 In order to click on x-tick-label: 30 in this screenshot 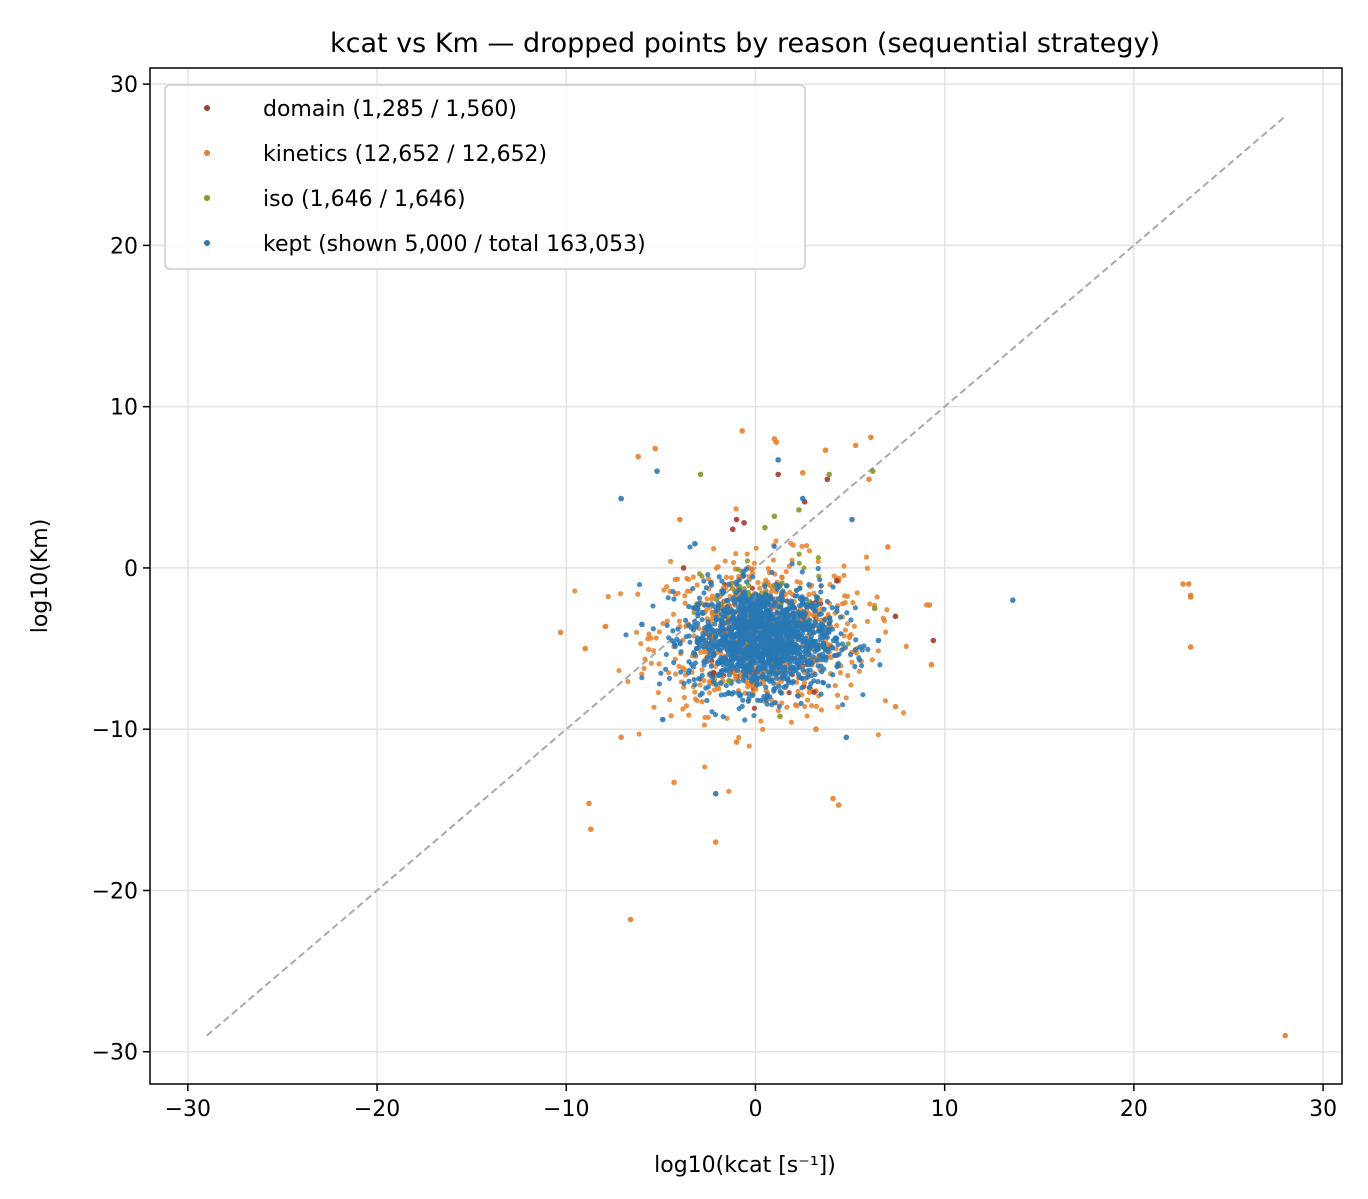, I will do `click(1323, 1109)`.